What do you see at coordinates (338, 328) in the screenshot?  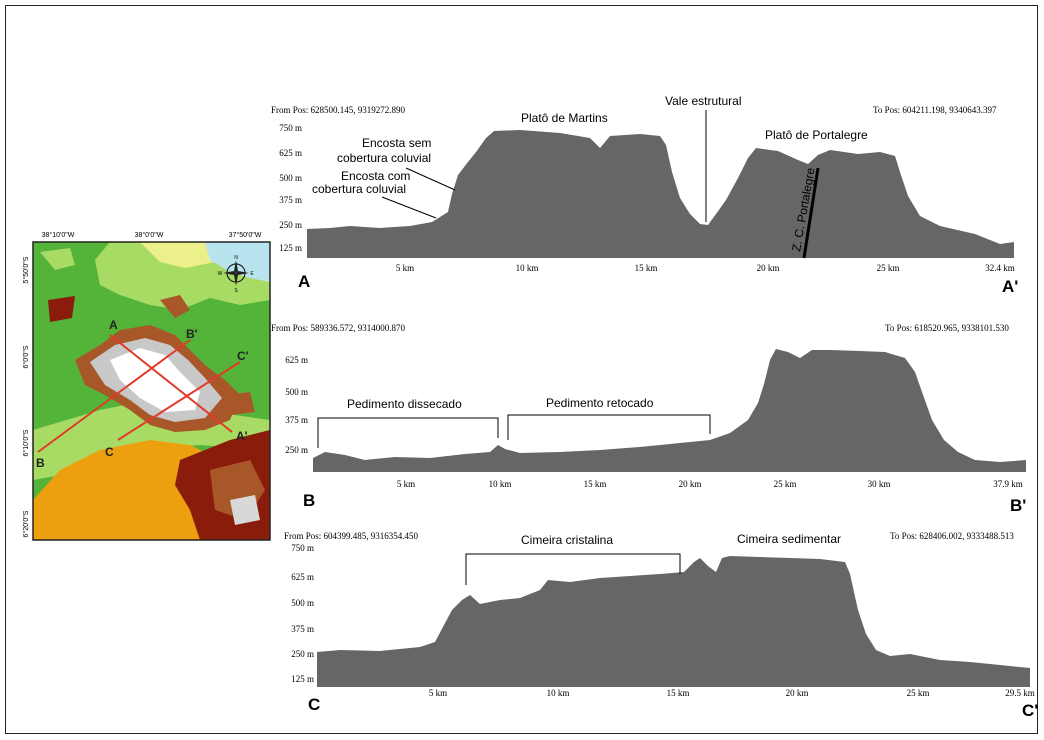 I see `profile-b-from: From Pos: 589336.572, 9314000.870` at bounding box center [338, 328].